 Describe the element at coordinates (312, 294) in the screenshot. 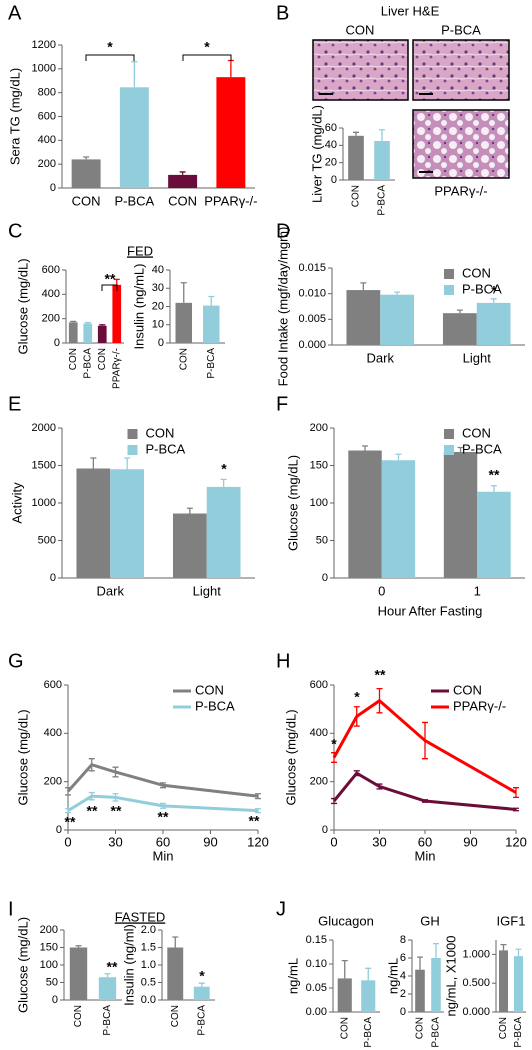

I see `y-tick-label: 0.010` at that location.